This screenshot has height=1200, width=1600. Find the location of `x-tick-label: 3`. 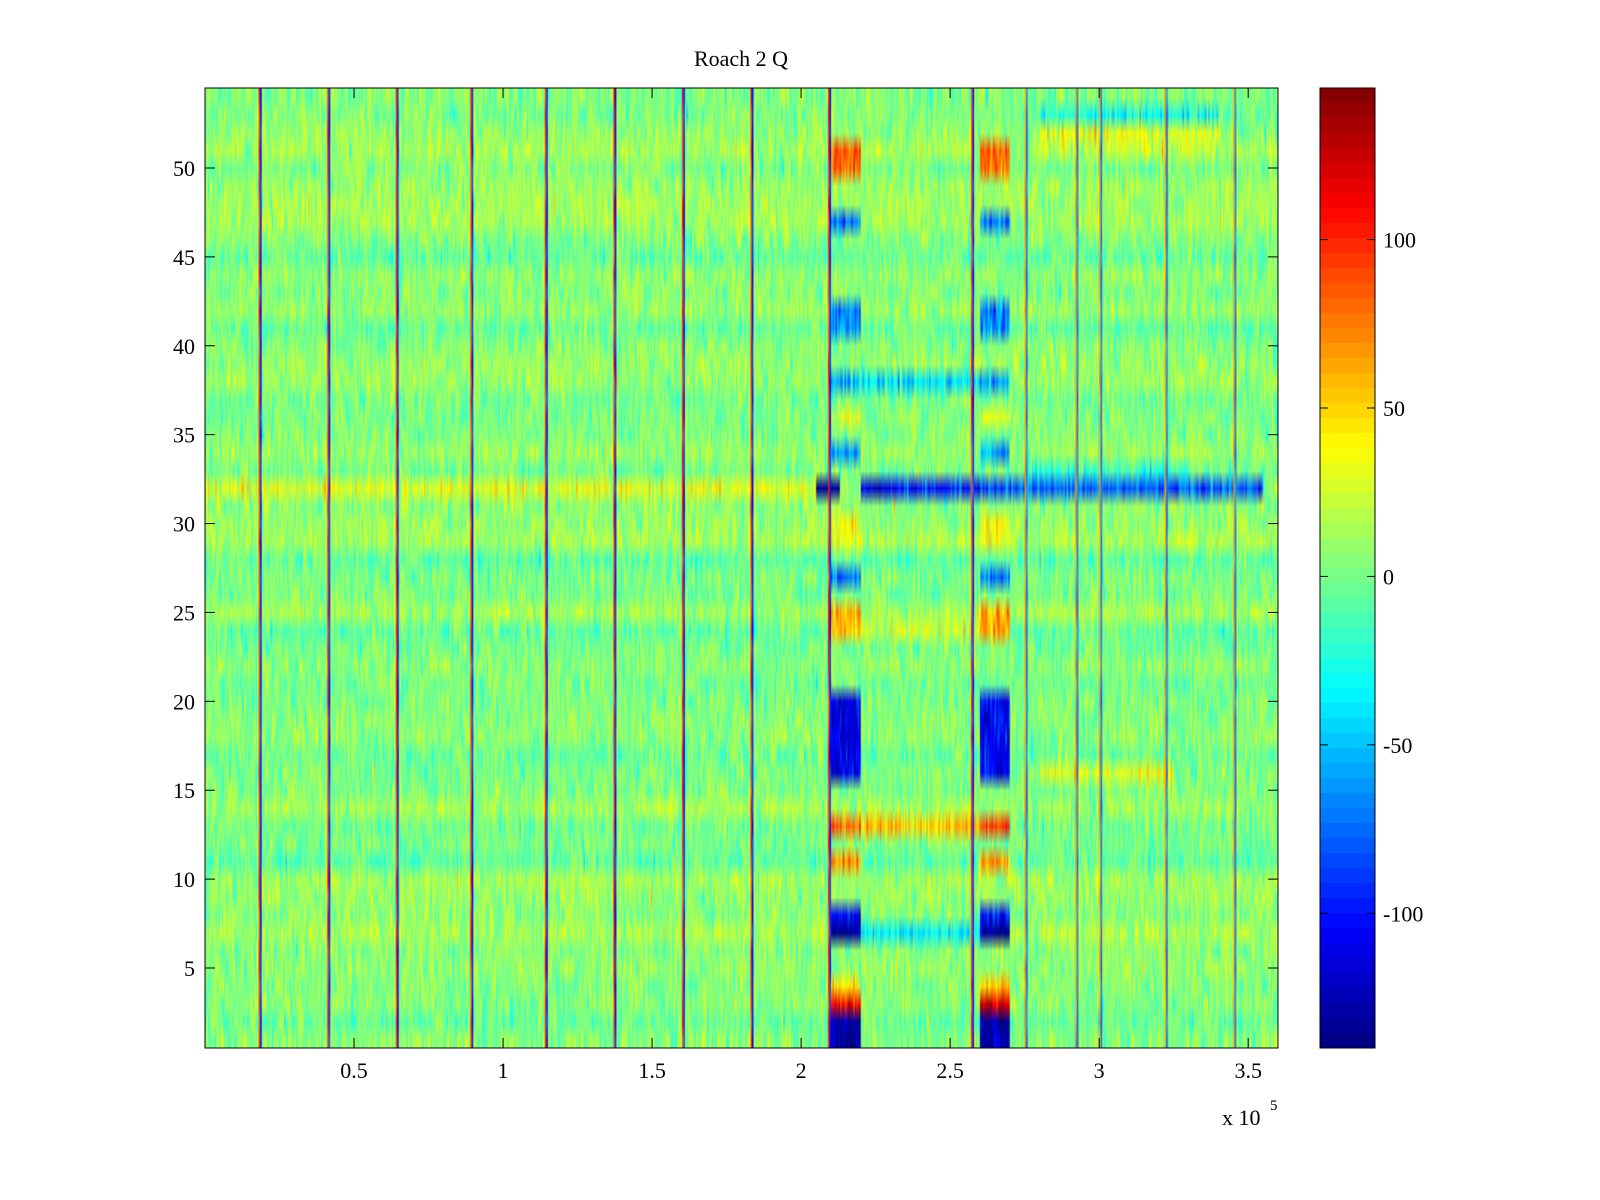

x-tick-label: 3 is located at coordinates (1099, 1070).